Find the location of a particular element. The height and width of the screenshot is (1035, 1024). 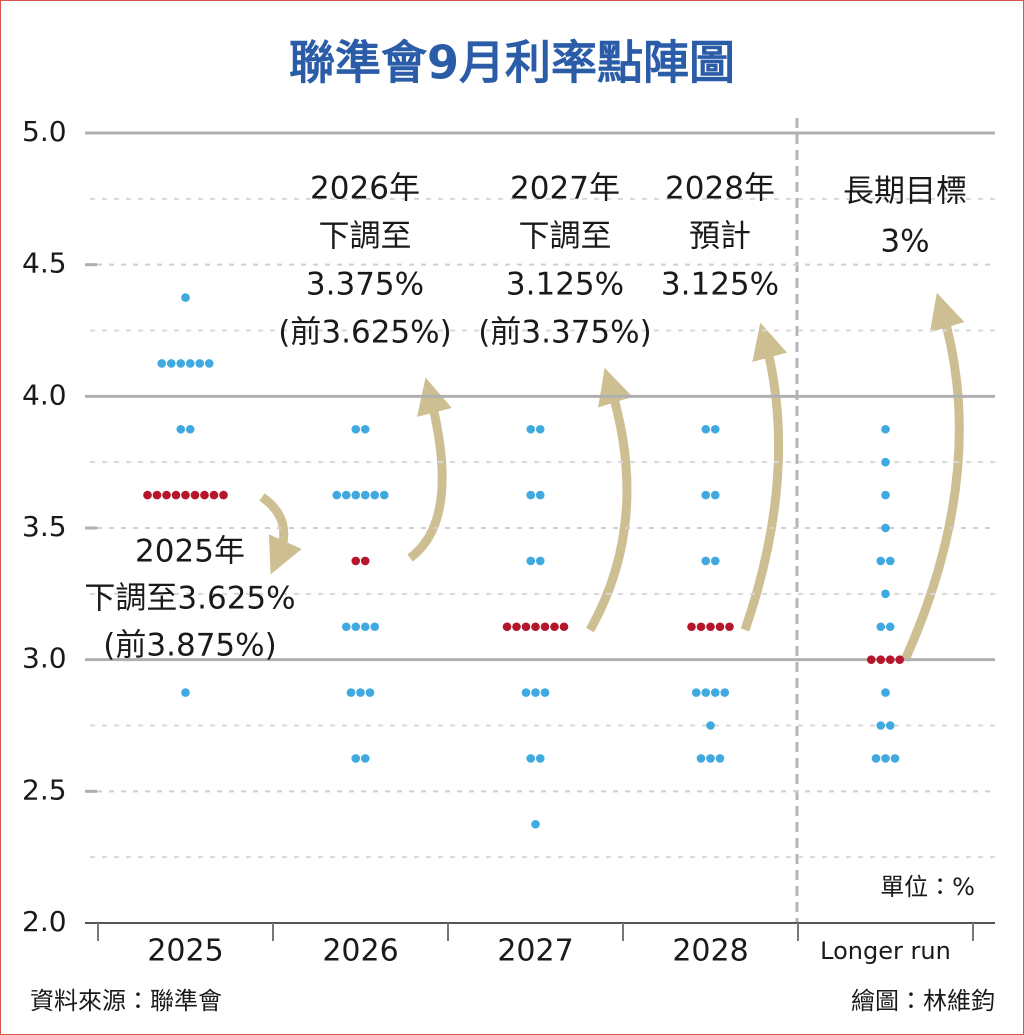

chart-title: 聯準會9月利率點陣圖 is located at coordinates (512, 63).